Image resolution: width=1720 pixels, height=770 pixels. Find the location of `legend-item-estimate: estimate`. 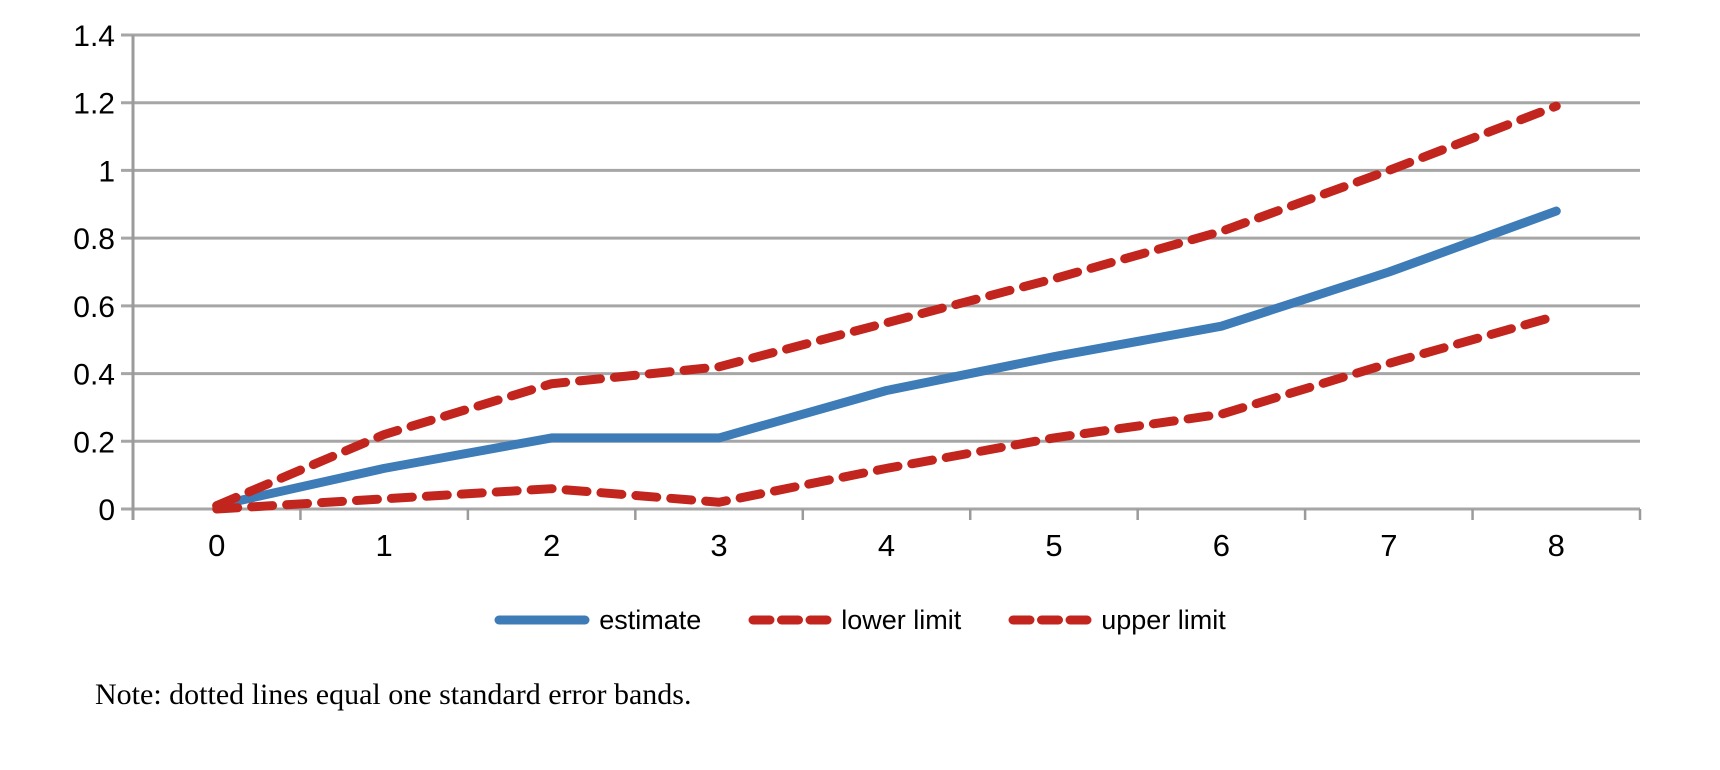

legend-item-estimate: estimate is located at coordinates (597, 620).